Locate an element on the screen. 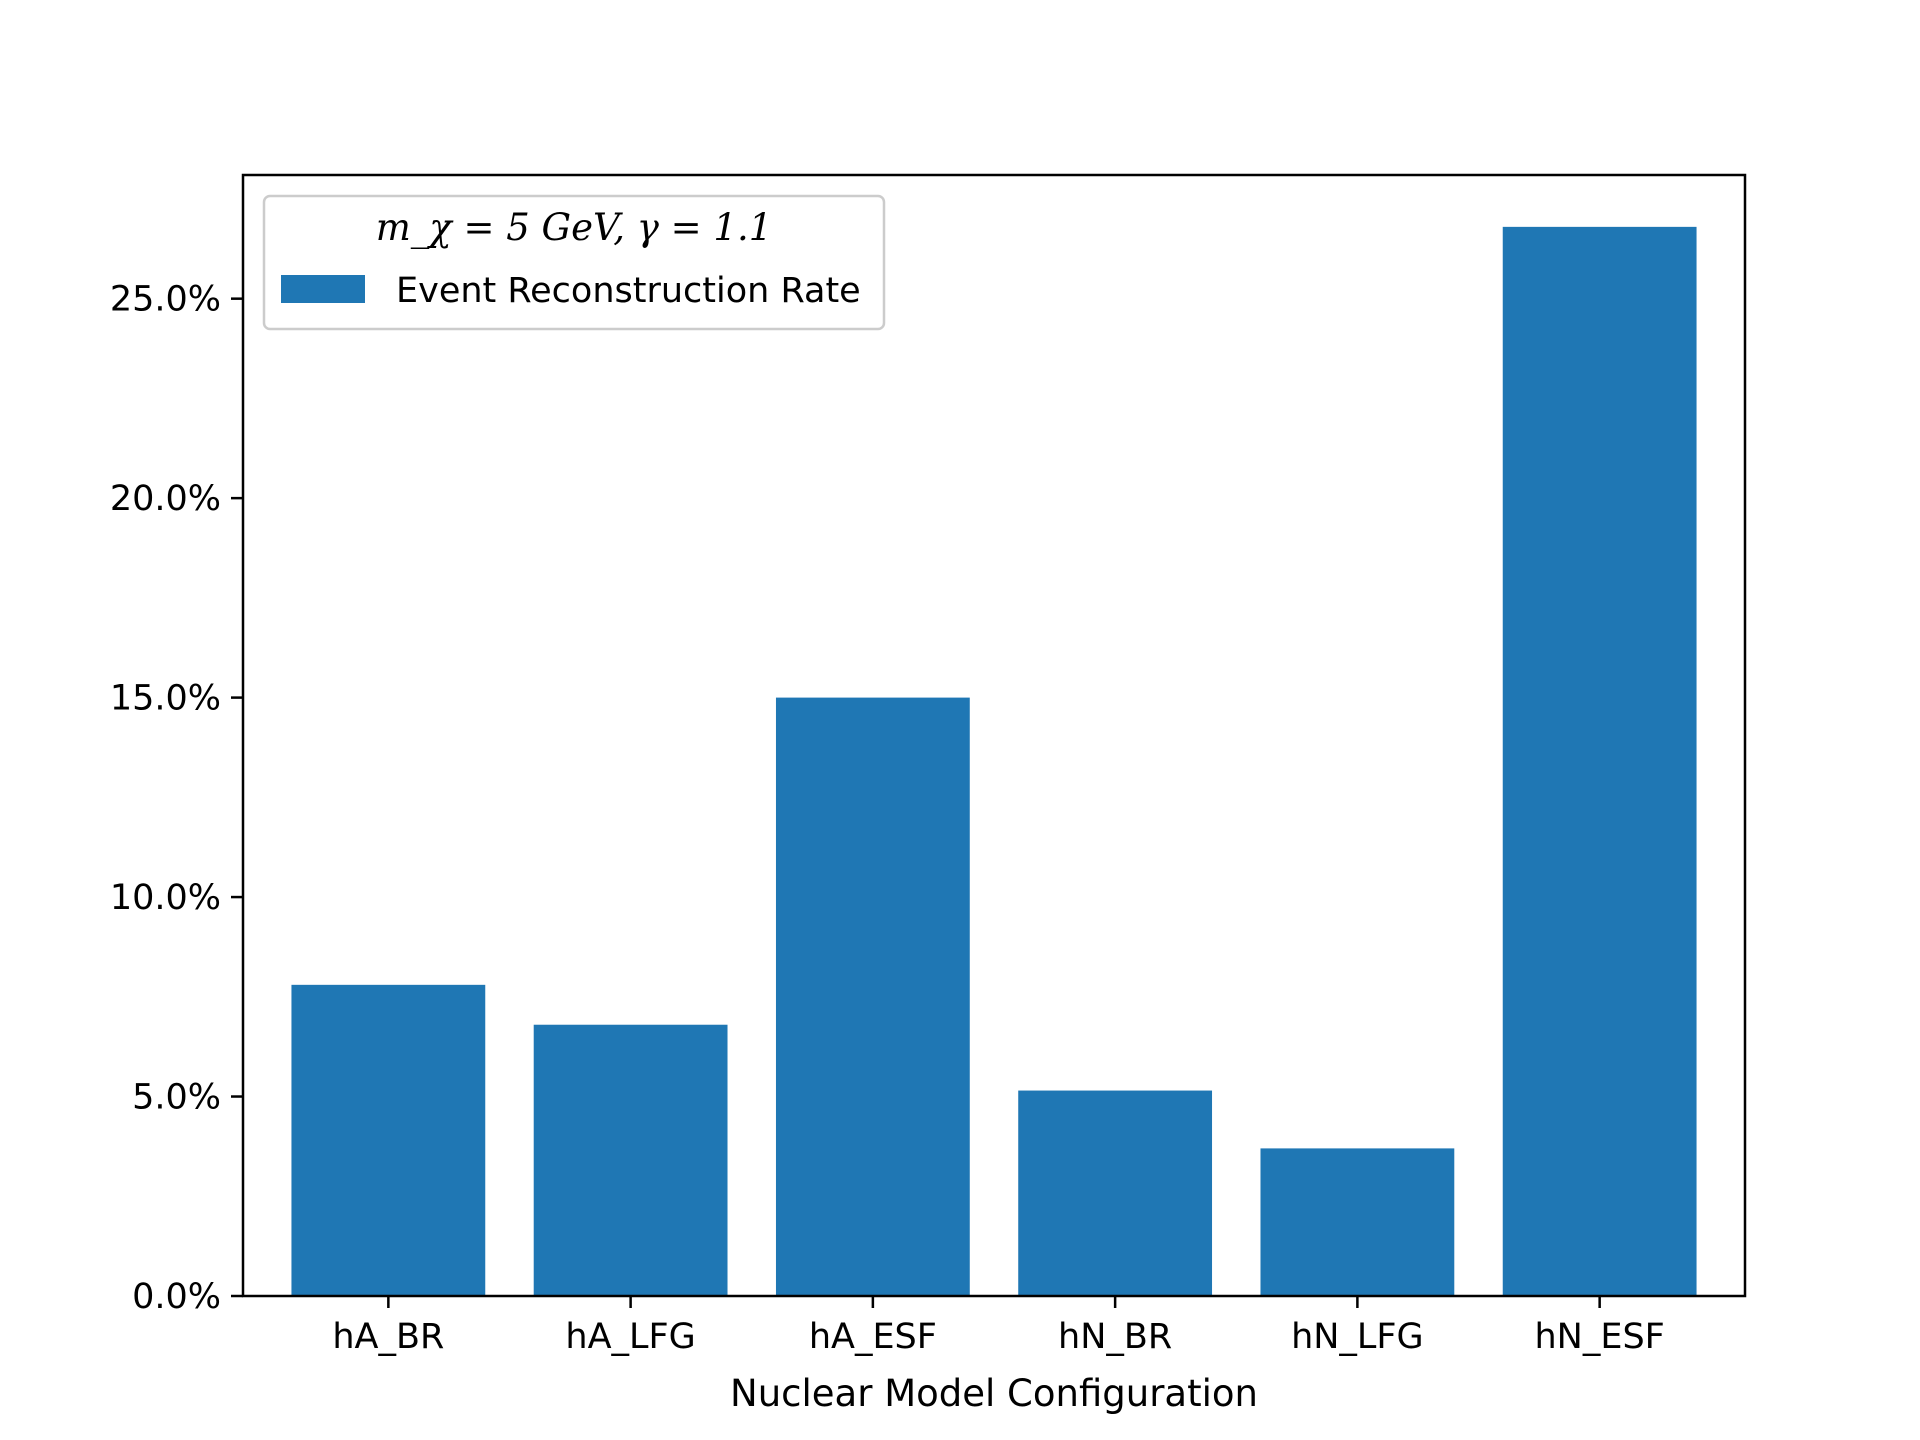  bar-ha-esf is located at coordinates (872, 996).